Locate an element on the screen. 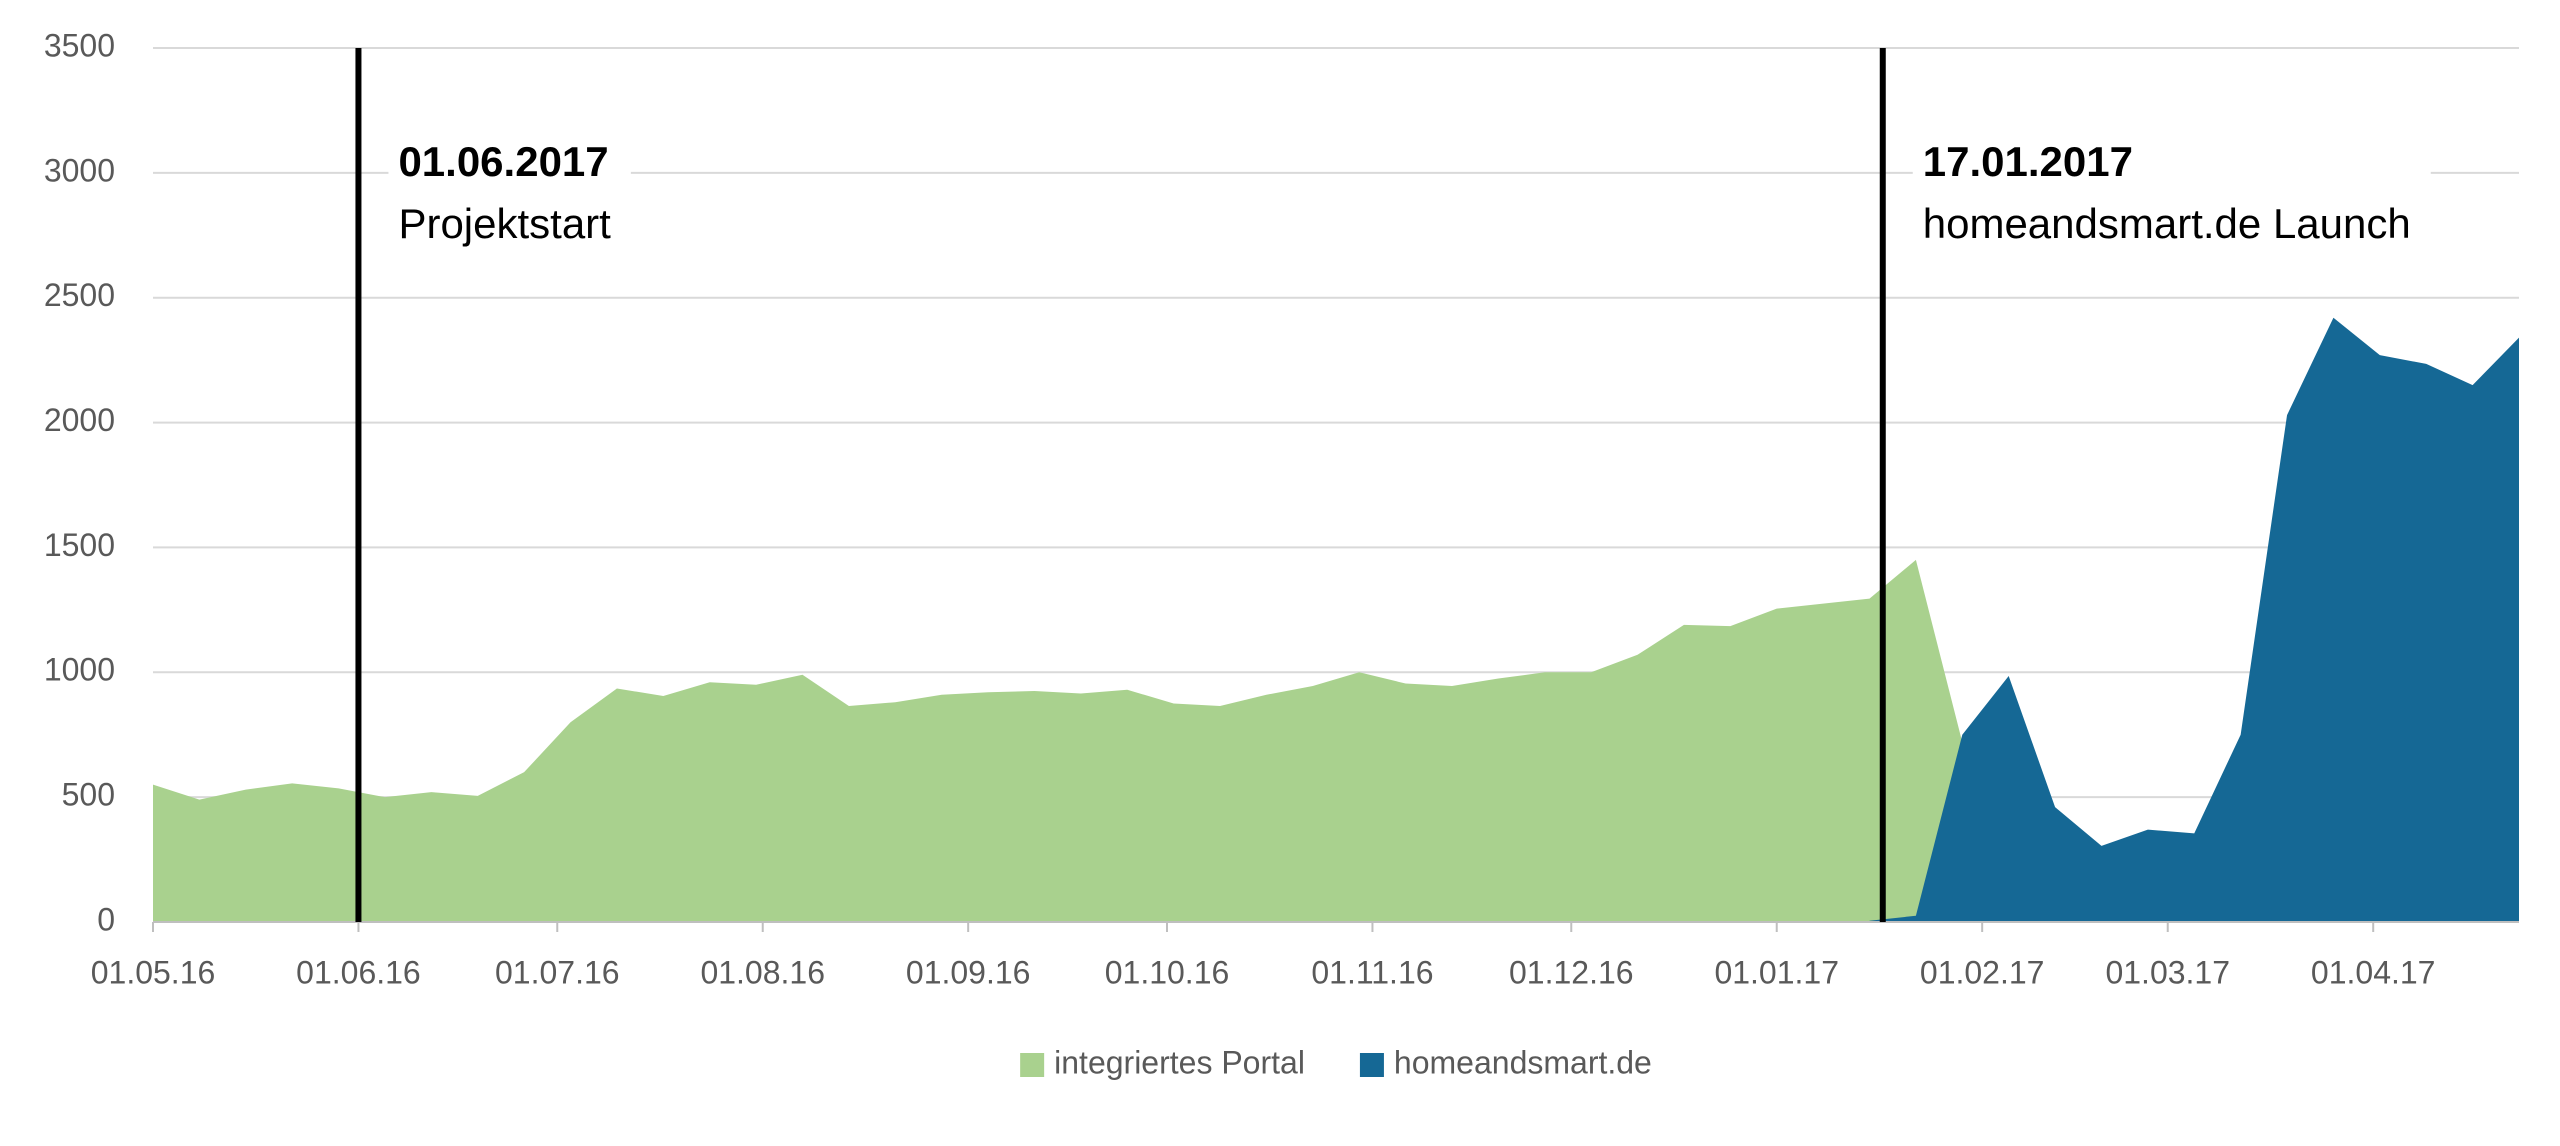  annotation-text: homeandsmart.de Launch is located at coordinates (2167, 223).